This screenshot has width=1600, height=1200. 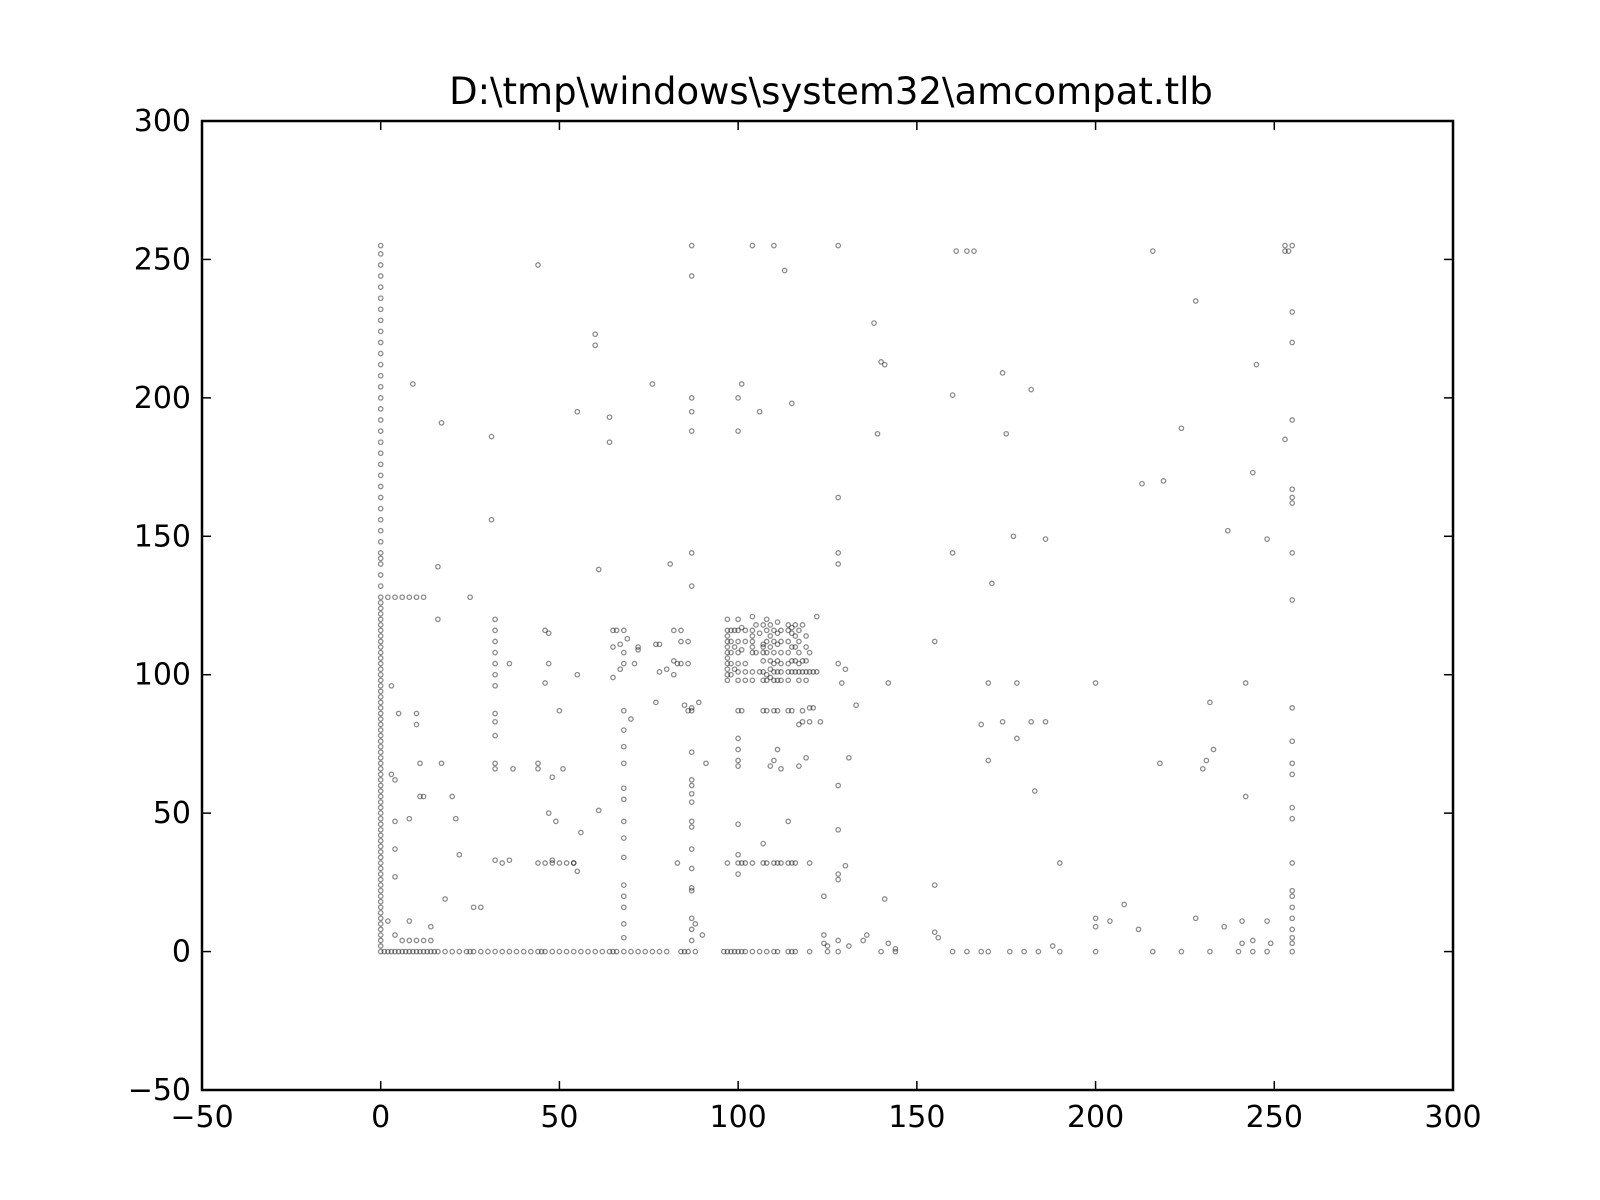 What do you see at coordinates (1095, 1117) in the screenshot?
I see `x-tick-label: 200` at bounding box center [1095, 1117].